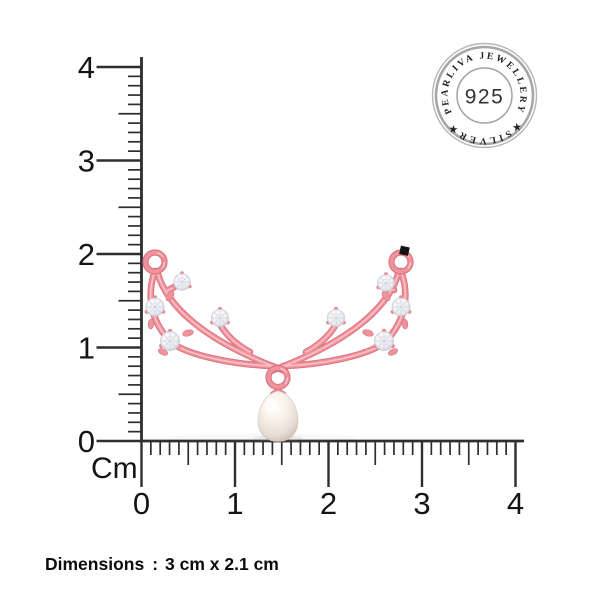 This screenshot has height=605, width=605. What do you see at coordinates (114, 468) in the screenshot?
I see `ruler-unit-label: Cm` at bounding box center [114, 468].